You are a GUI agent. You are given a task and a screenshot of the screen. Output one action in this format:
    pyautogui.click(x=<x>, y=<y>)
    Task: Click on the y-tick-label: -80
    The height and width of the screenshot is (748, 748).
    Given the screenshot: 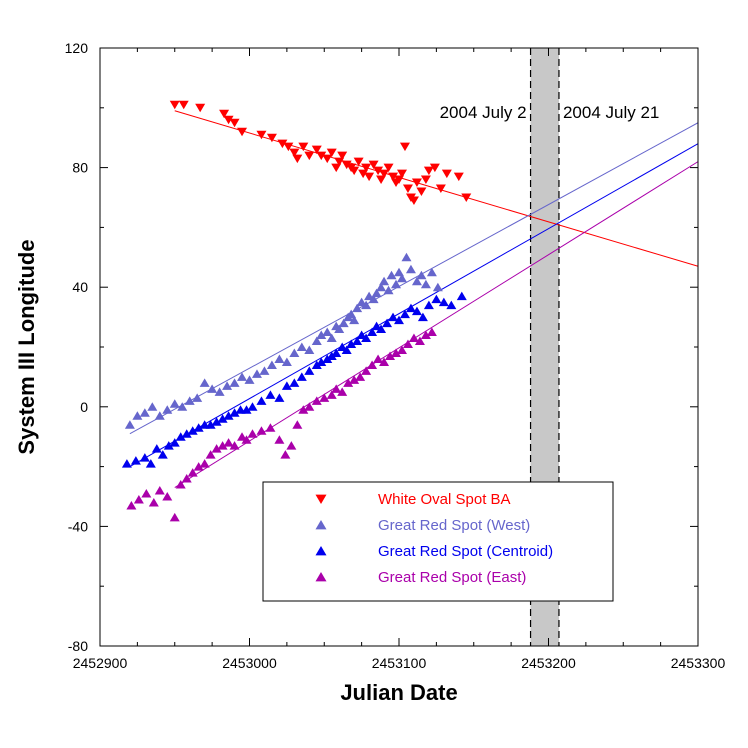 What is the action you would take?
    pyautogui.click(x=78, y=646)
    